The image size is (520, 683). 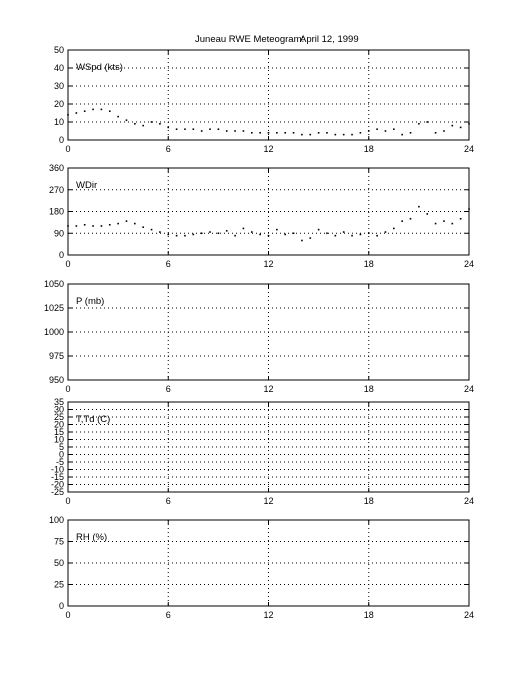 I want to click on y-tick-label: 975, so click(x=56, y=356).